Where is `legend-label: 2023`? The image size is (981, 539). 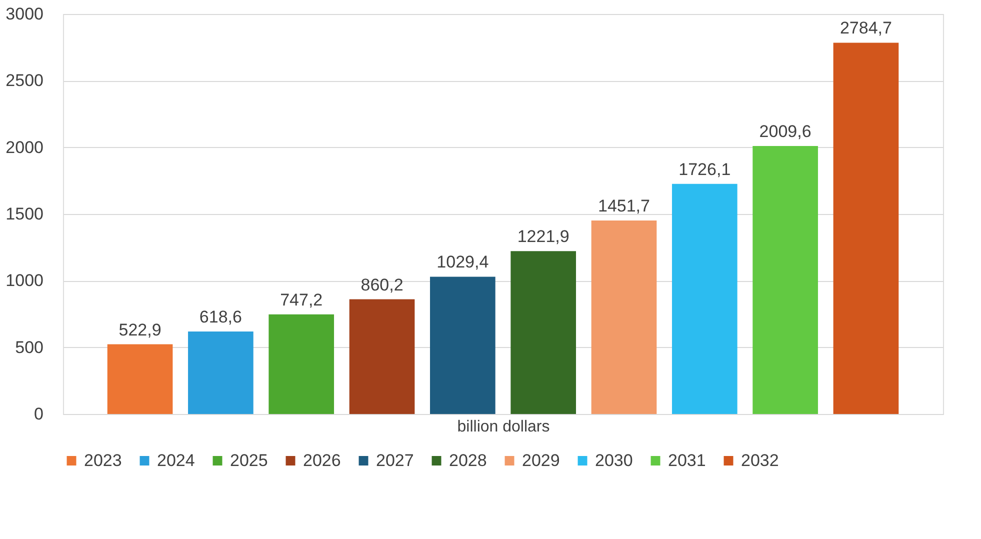
legend-label: 2023 is located at coordinates (103, 460).